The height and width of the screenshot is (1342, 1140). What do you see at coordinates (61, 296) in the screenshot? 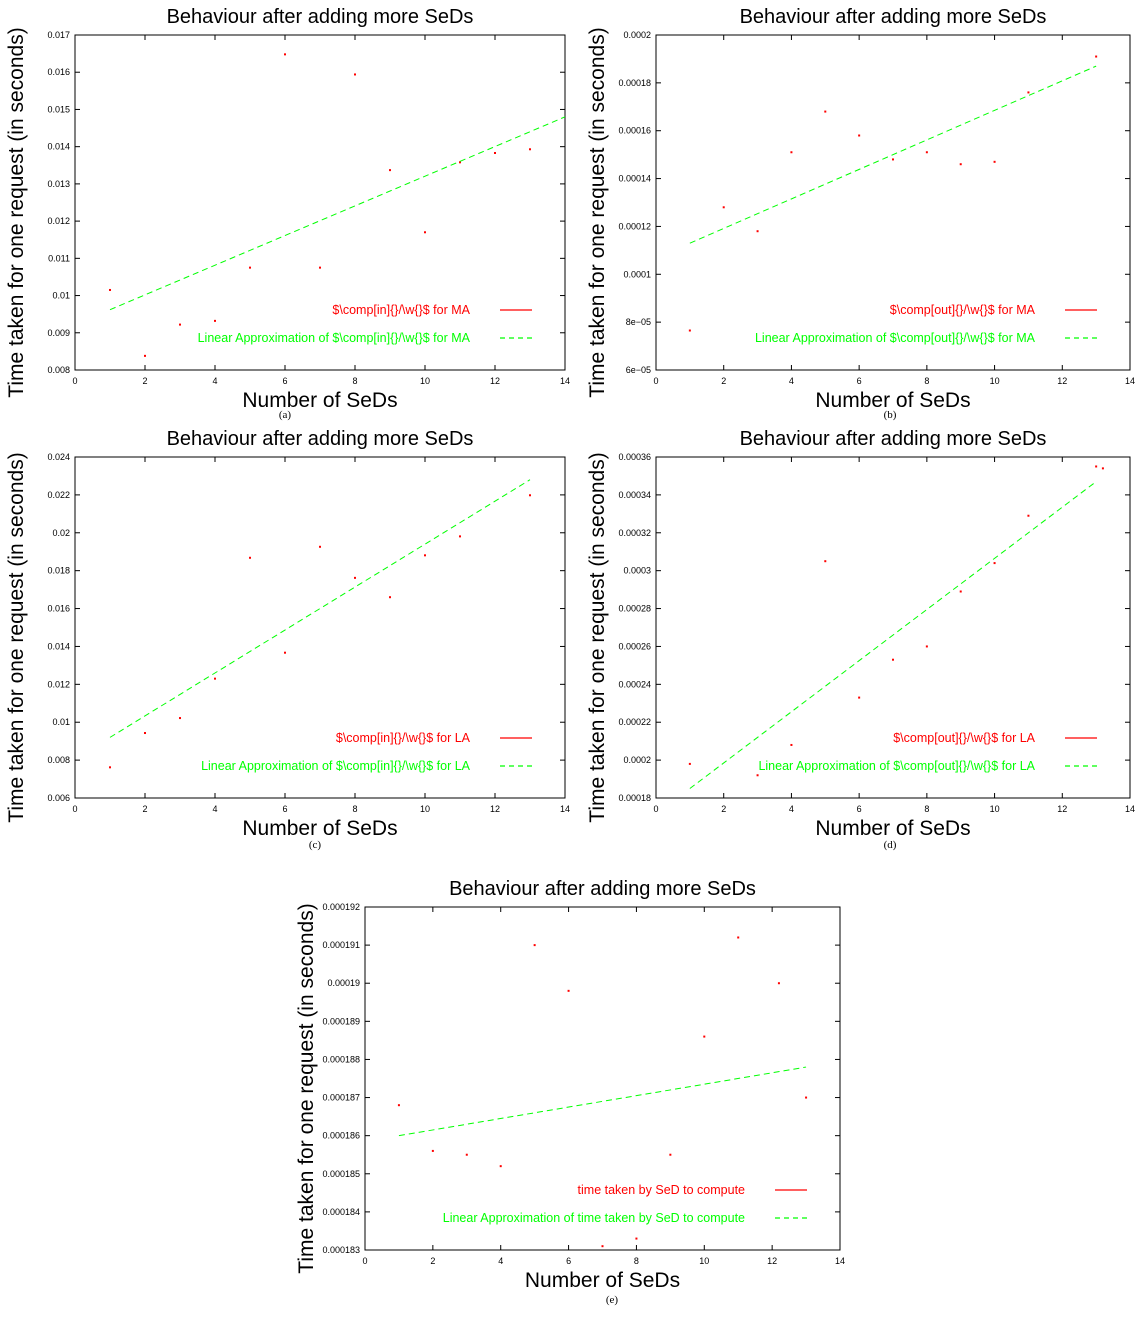
I see `y-tick-label: 0.01` at bounding box center [61, 296].